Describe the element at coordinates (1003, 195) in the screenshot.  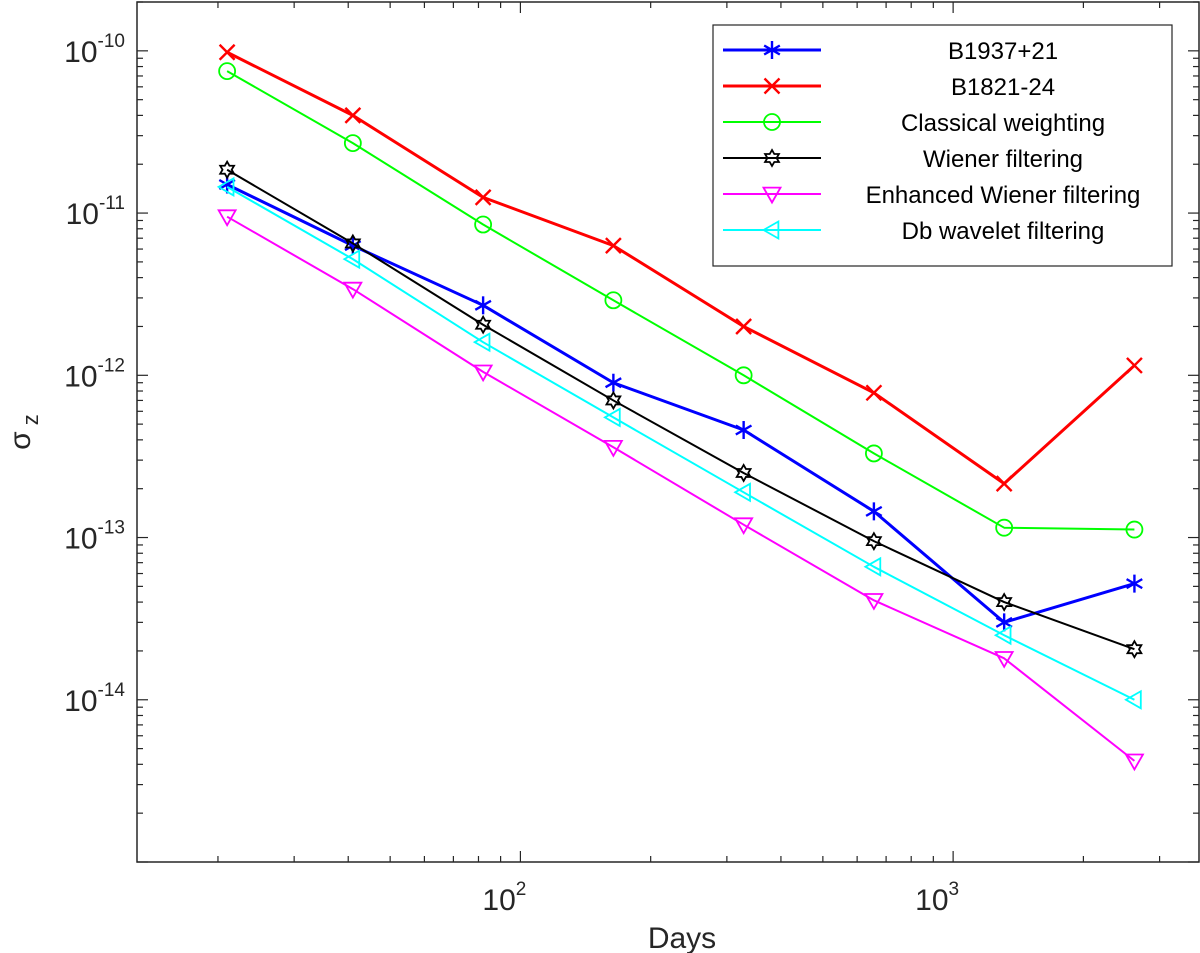
I see `legend-label: Enhanced Wiener filtering` at that location.